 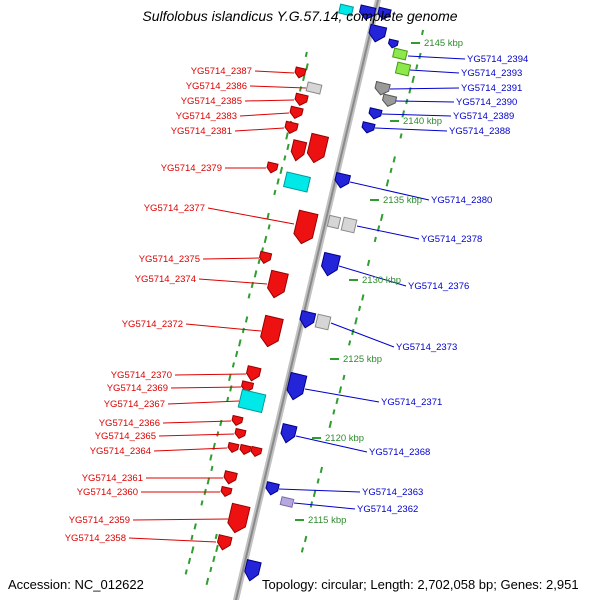 I want to click on gene-label-YG5714_2365: YG5714_2365, so click(x=125, y=436).